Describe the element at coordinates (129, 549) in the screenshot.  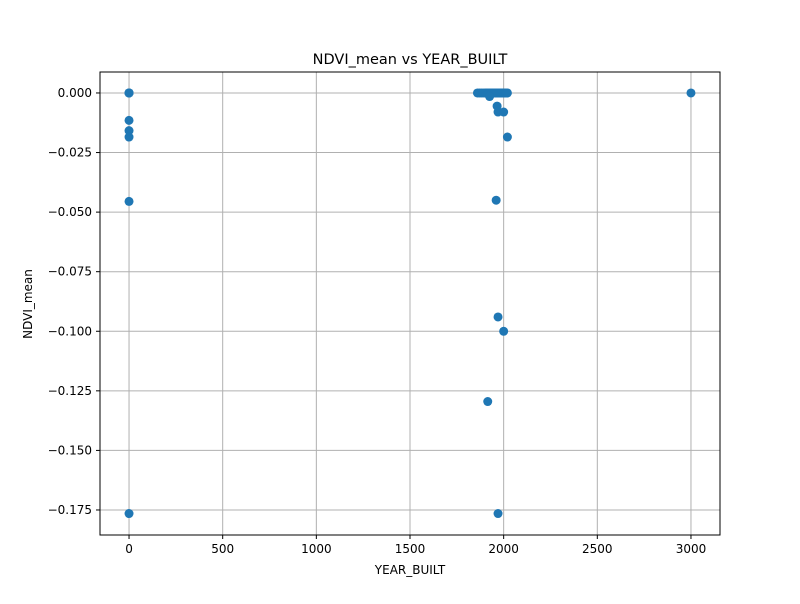
I see `x-tick-label: 0` at that location.